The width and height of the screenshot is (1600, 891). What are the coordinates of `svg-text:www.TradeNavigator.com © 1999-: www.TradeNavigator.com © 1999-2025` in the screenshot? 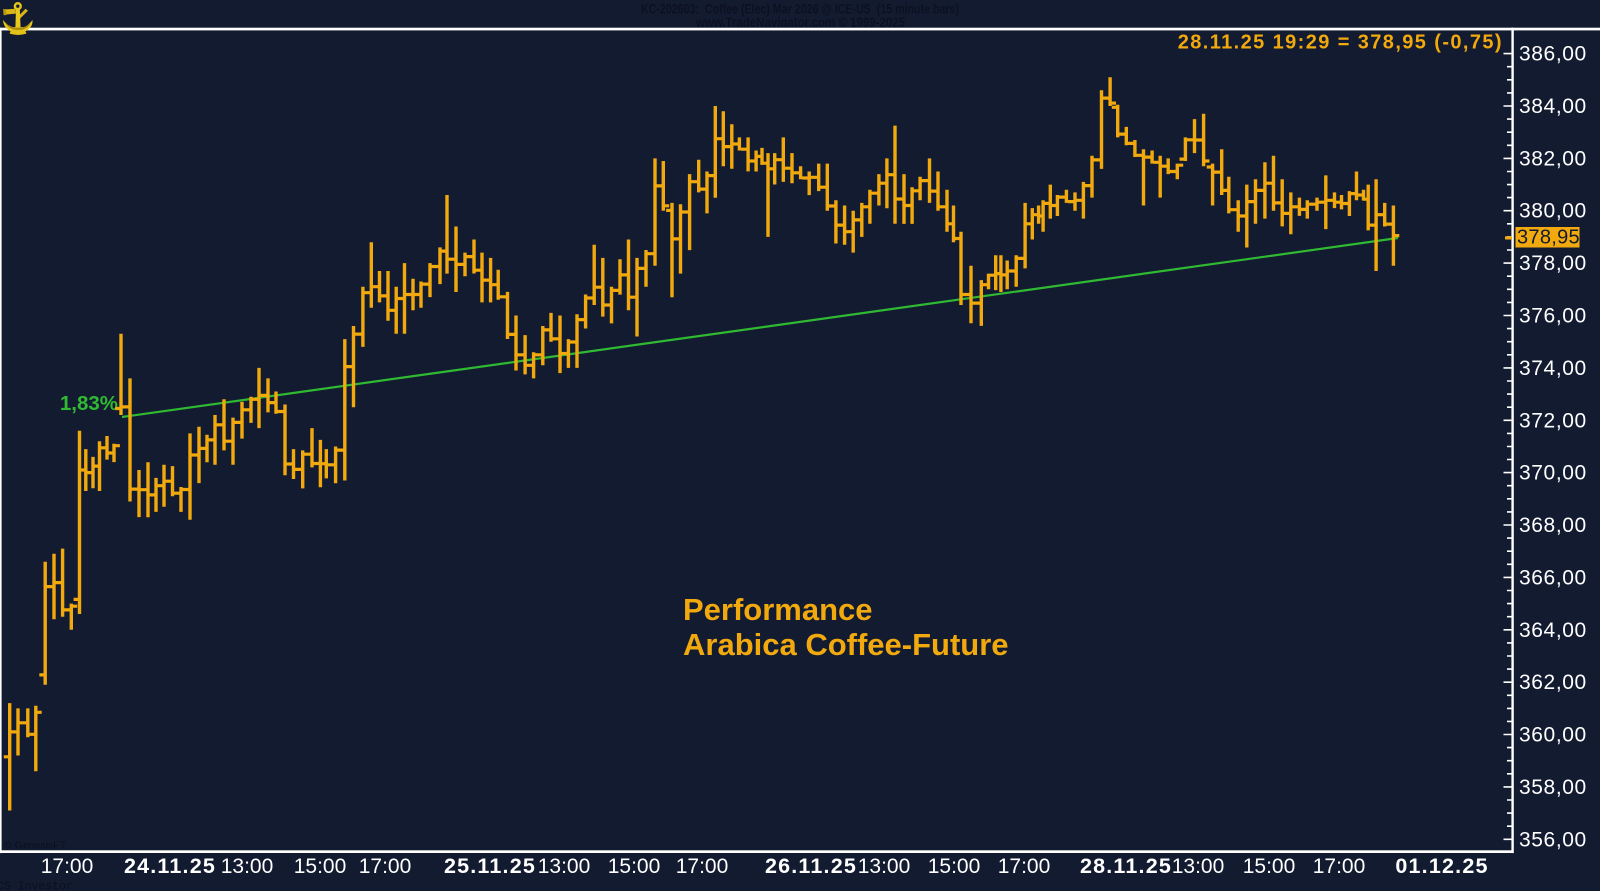 It's located at (800, 22).